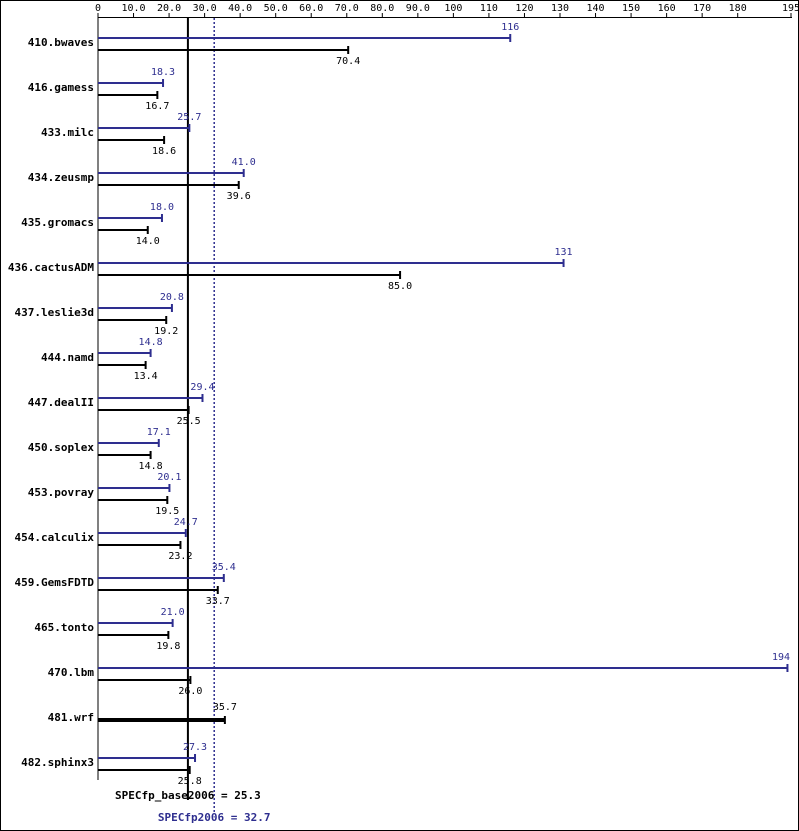 Image resolution: width=799 pixels, height=831 pixels. I want to click on x-tick-label: 10.0, so click(133, 8).